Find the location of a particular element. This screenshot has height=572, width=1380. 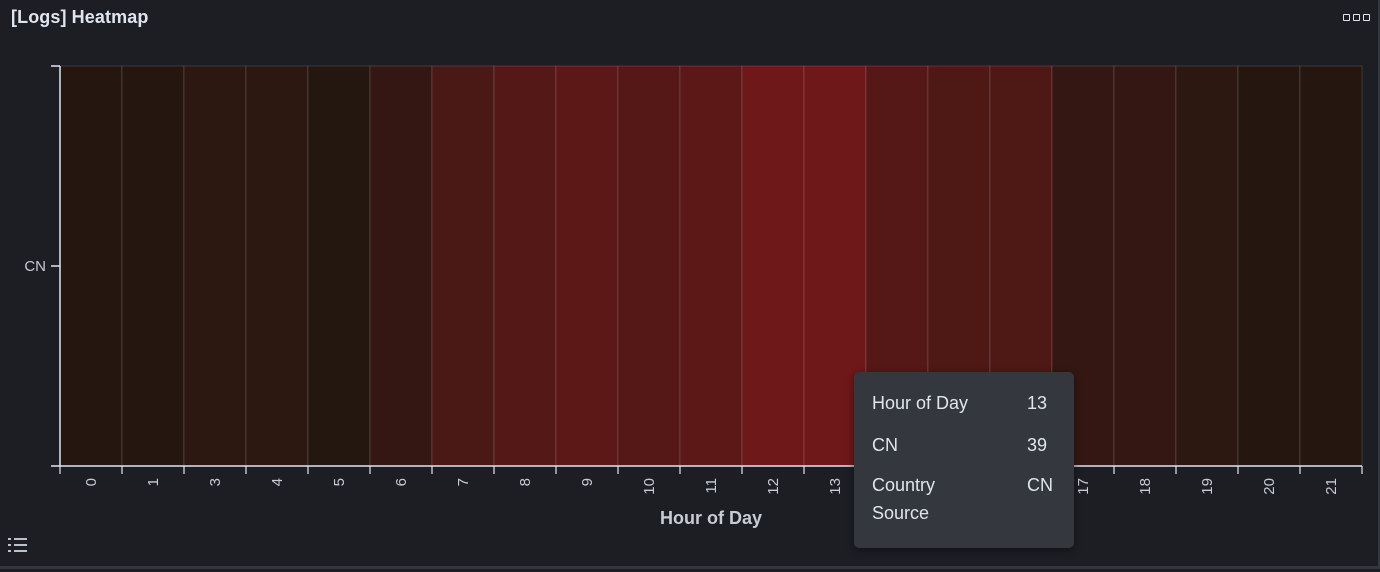

x-tick-label: 7 is located at coordinates (463, 482).